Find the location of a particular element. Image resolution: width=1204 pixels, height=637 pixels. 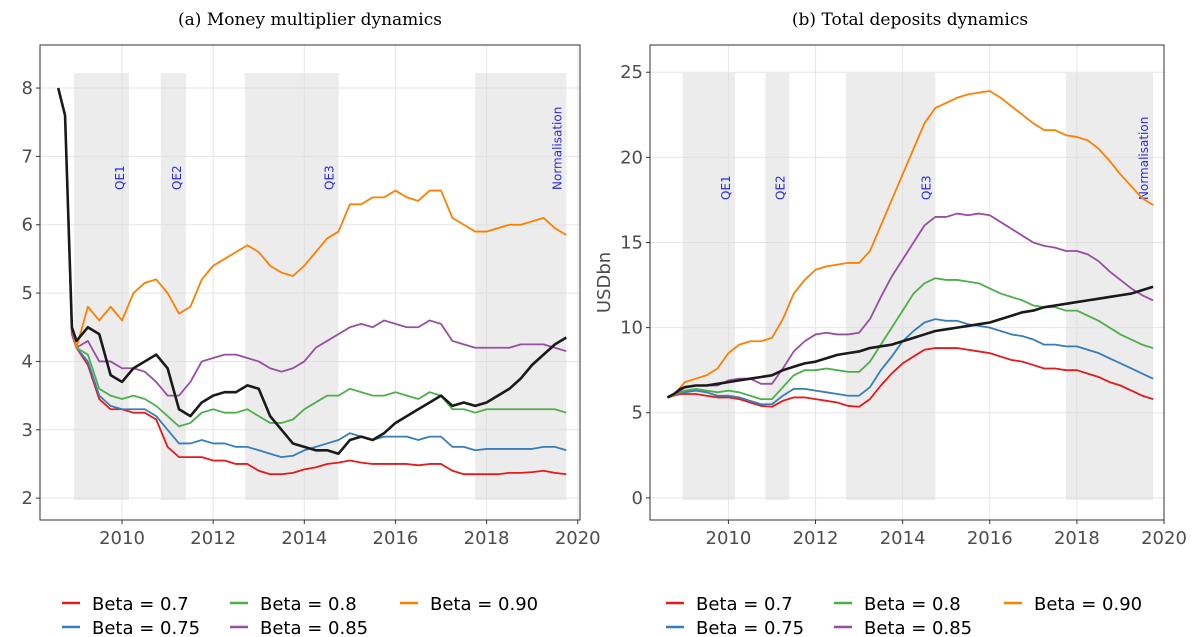

y-tick-label: 10 is located at coordinates (631, 328).